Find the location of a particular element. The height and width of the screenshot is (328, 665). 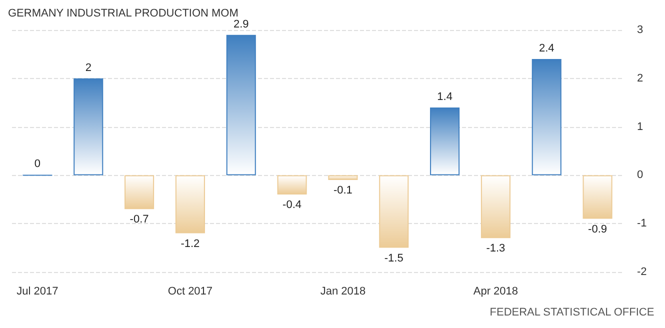

data-label: -1.2 is located at coordinates (190, 244).